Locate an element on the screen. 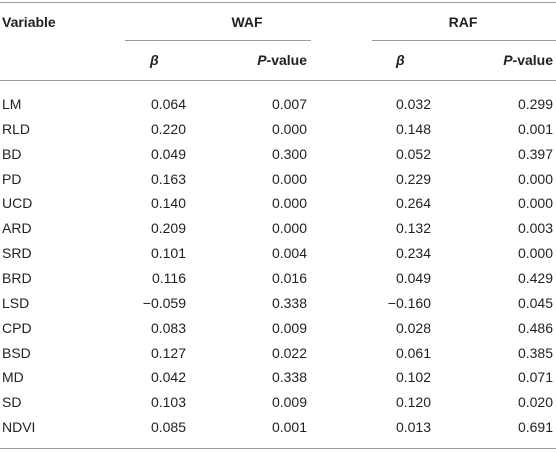 Image resolution: width=556 pixels, height=452 pixels. cell-value: 0.140 is located at coordinates (168, 203).